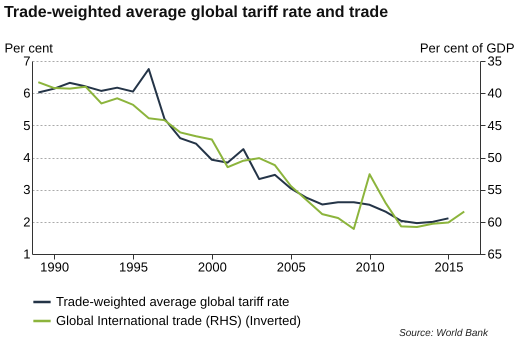  What do you see at coordinates (173, 301) in the screenshot?
I see `legend-label: Trade-weighted average global tariff rate` at bounding box center [173, 301].